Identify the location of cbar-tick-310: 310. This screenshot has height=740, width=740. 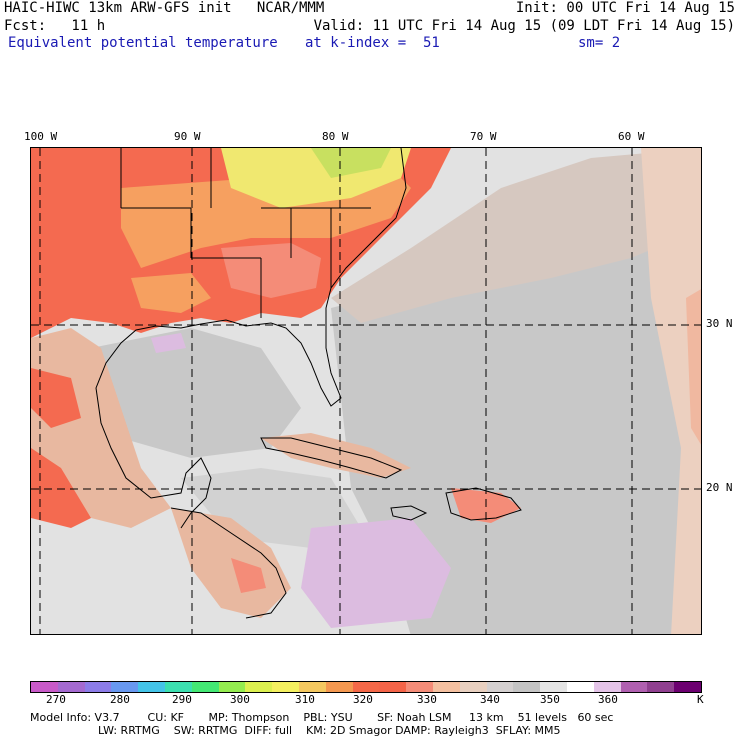
(305, 699).